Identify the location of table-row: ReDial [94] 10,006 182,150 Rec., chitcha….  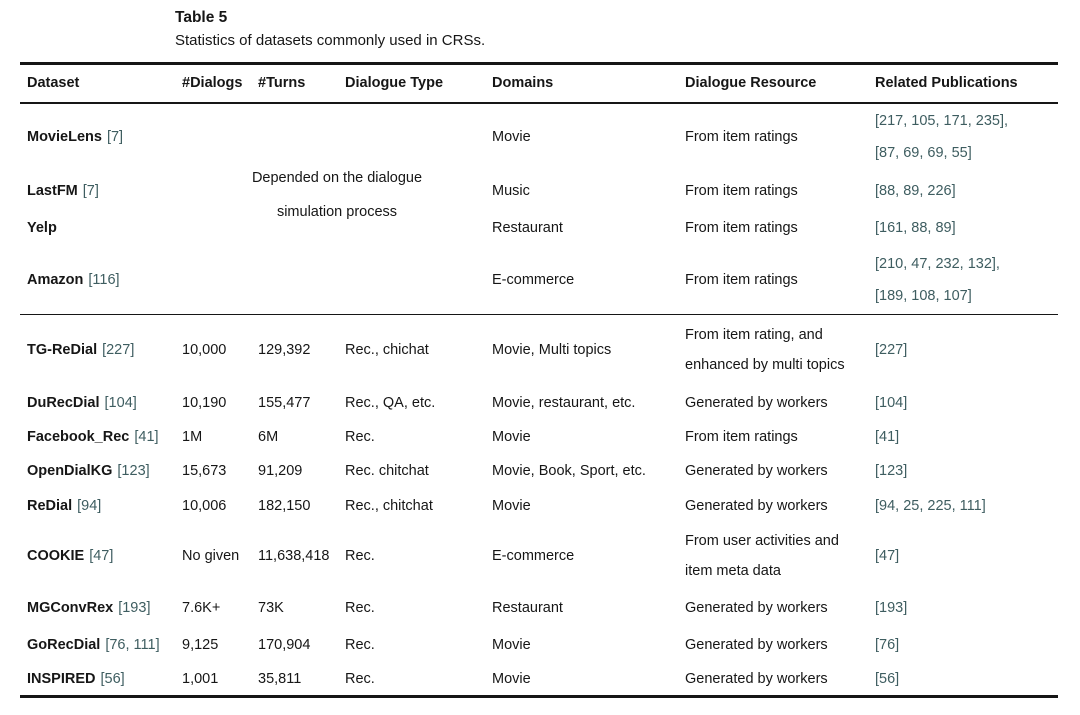
(539, 505).